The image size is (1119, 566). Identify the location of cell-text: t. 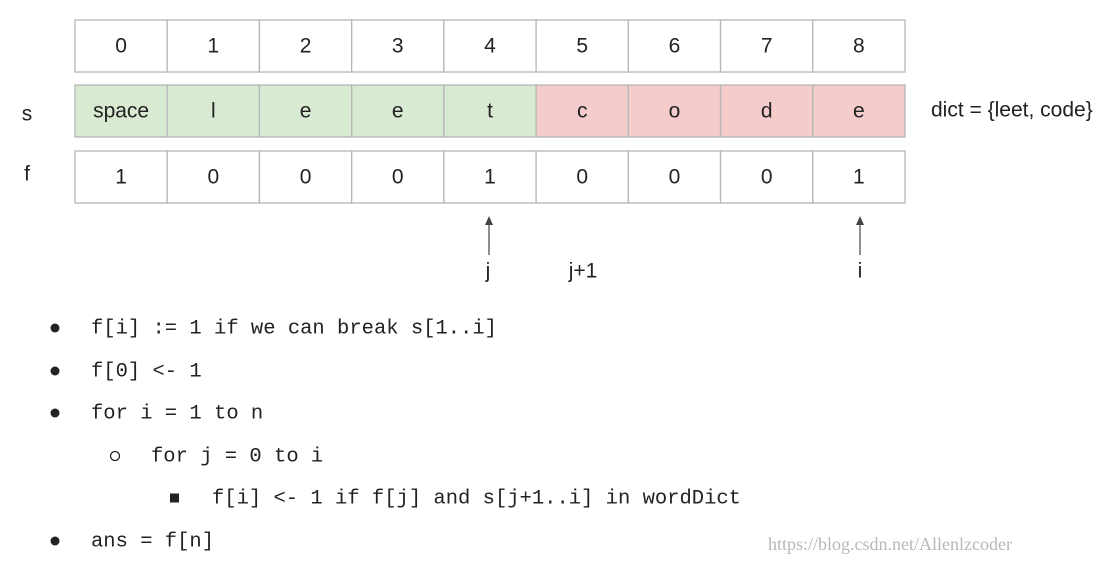
(490, 111).